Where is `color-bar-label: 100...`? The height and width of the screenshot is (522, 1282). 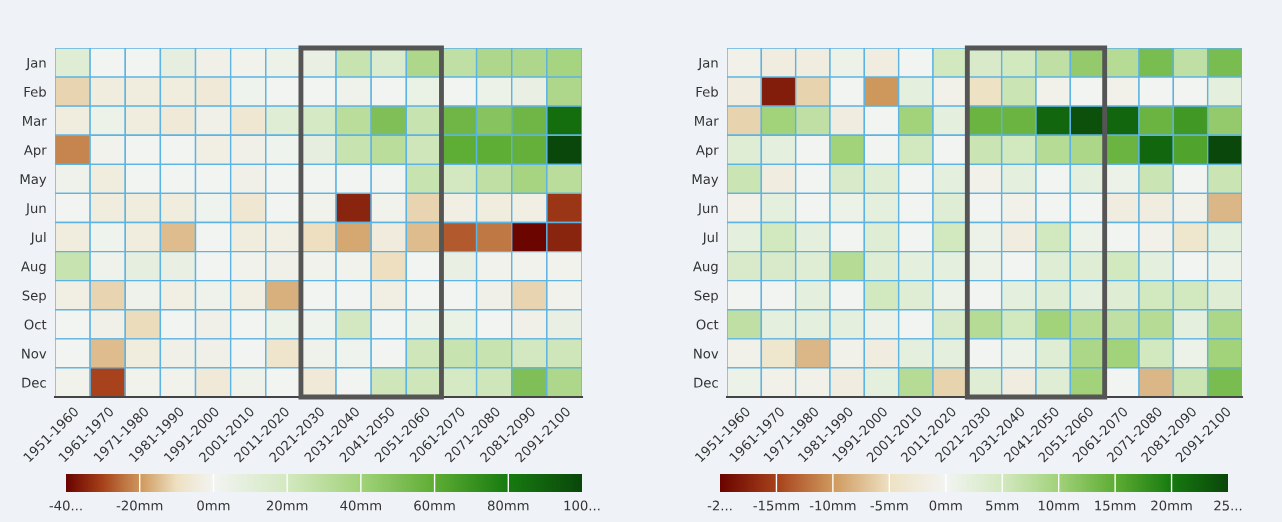
color-bar-label: 100... is located at coordinates (582, 505).